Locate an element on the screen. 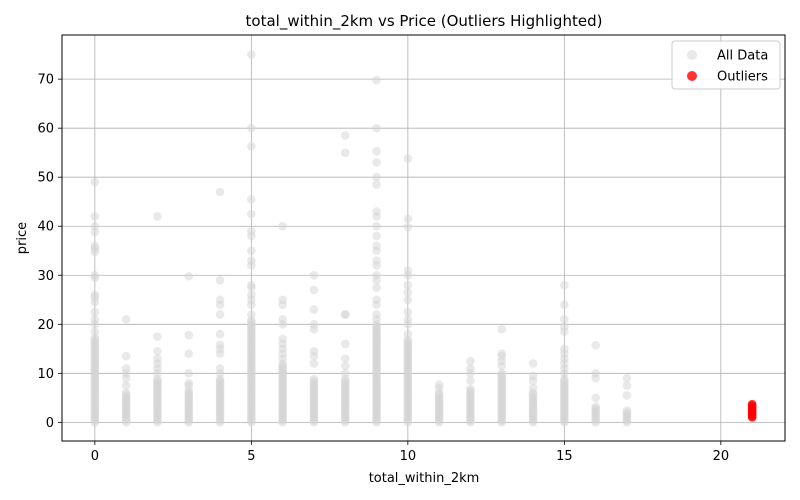  legend-all-data-label: All Data is located at coordinates (742, 56).